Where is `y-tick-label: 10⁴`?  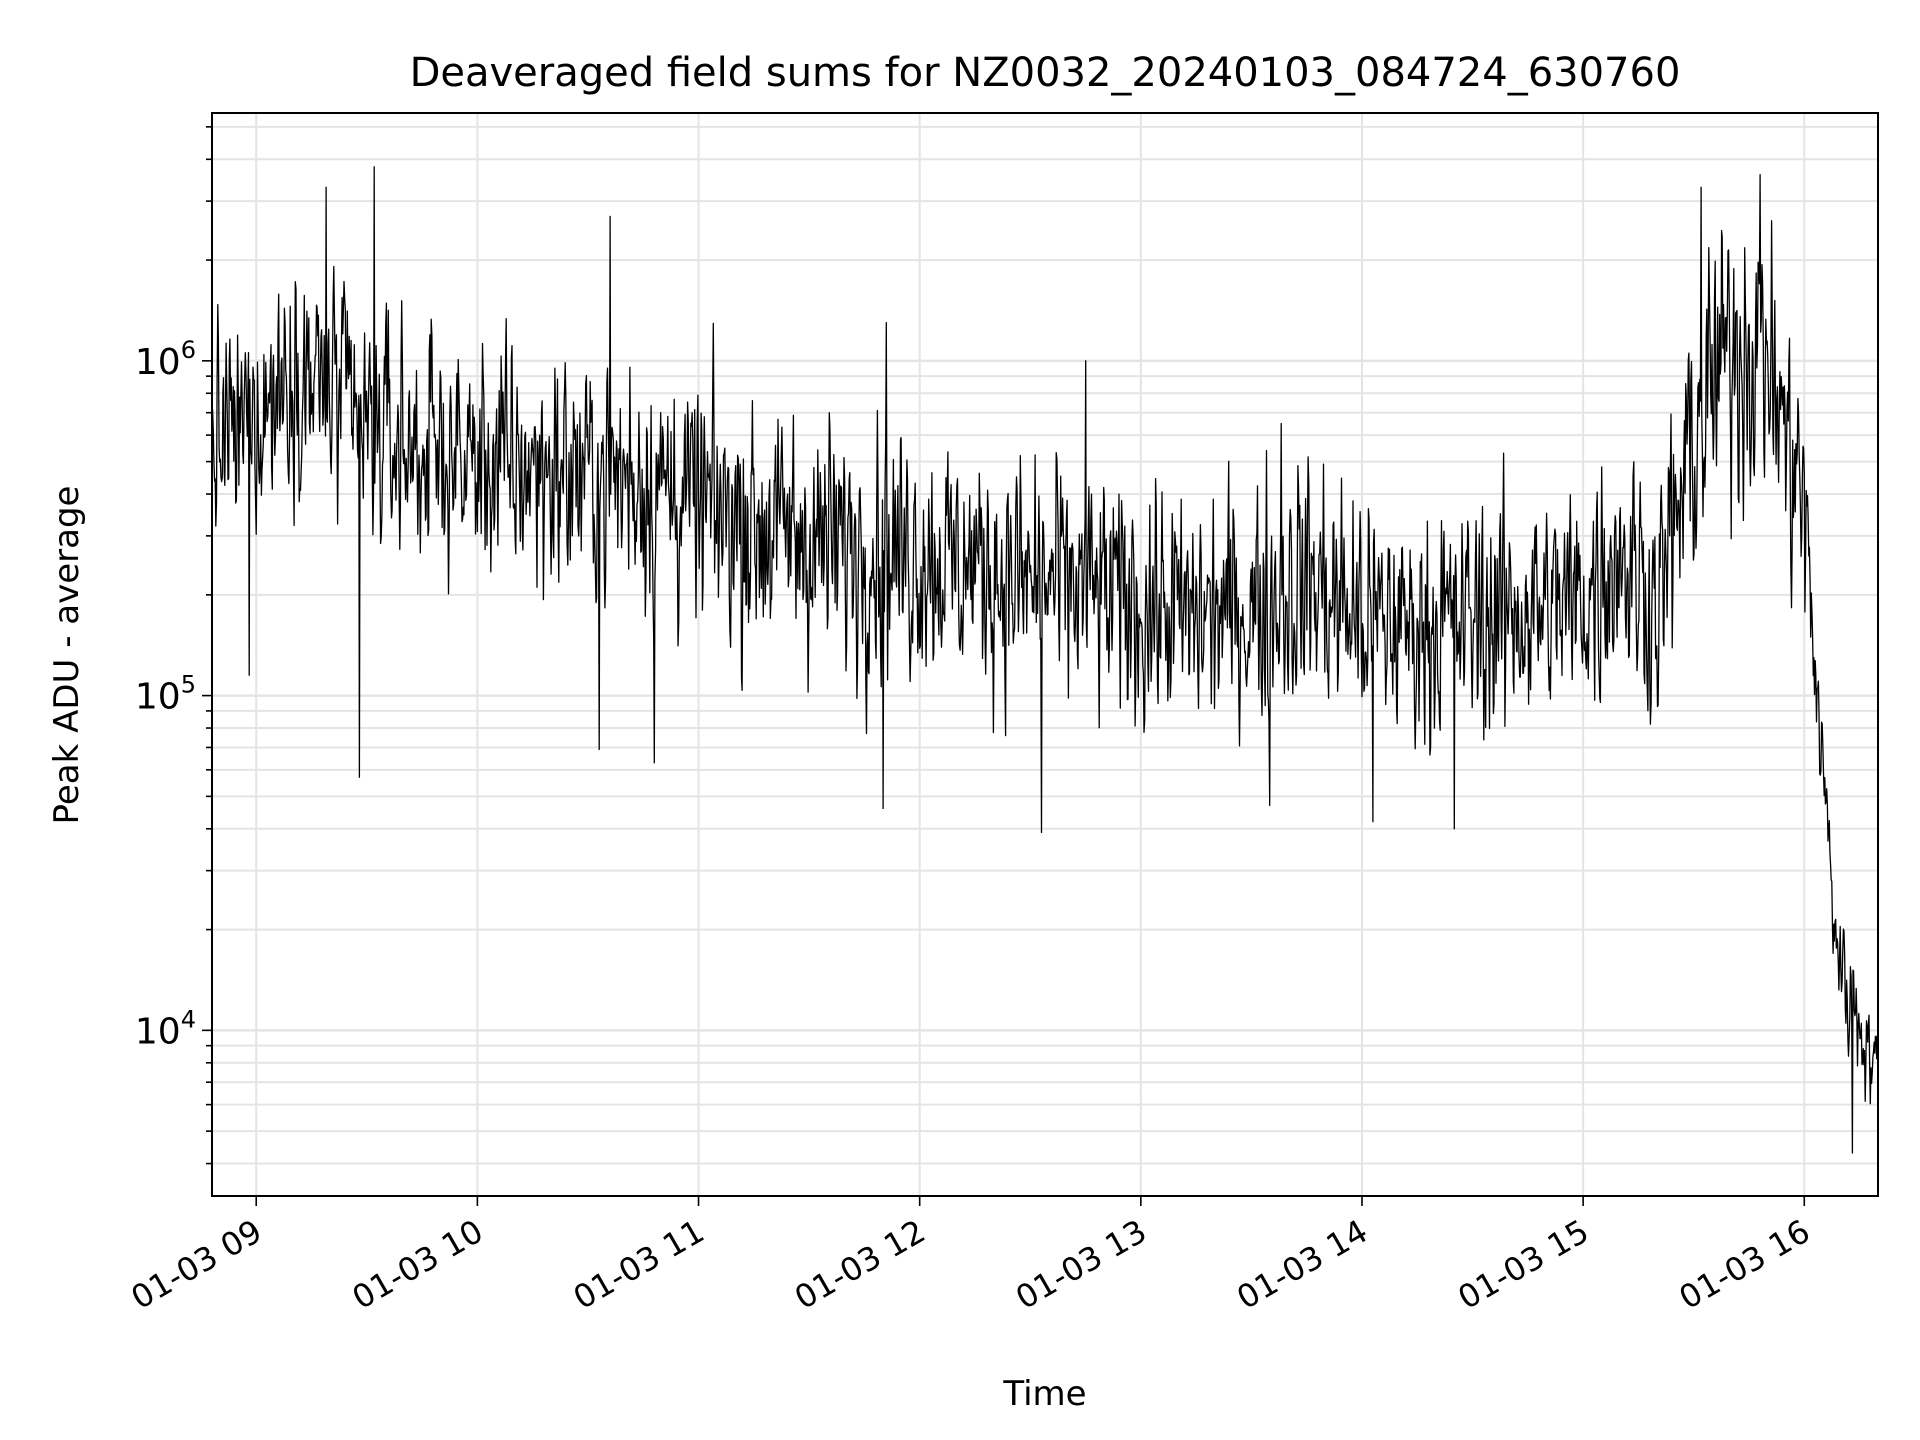
y-tick-label: 10⁴ is located at coordinates (165, 1028).